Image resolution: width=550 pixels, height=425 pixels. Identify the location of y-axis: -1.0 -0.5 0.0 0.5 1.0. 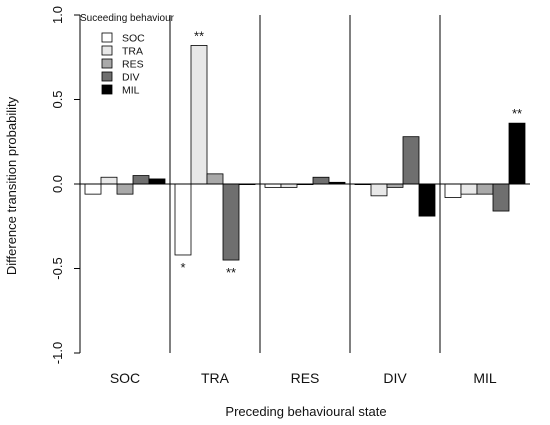
(65, 185).